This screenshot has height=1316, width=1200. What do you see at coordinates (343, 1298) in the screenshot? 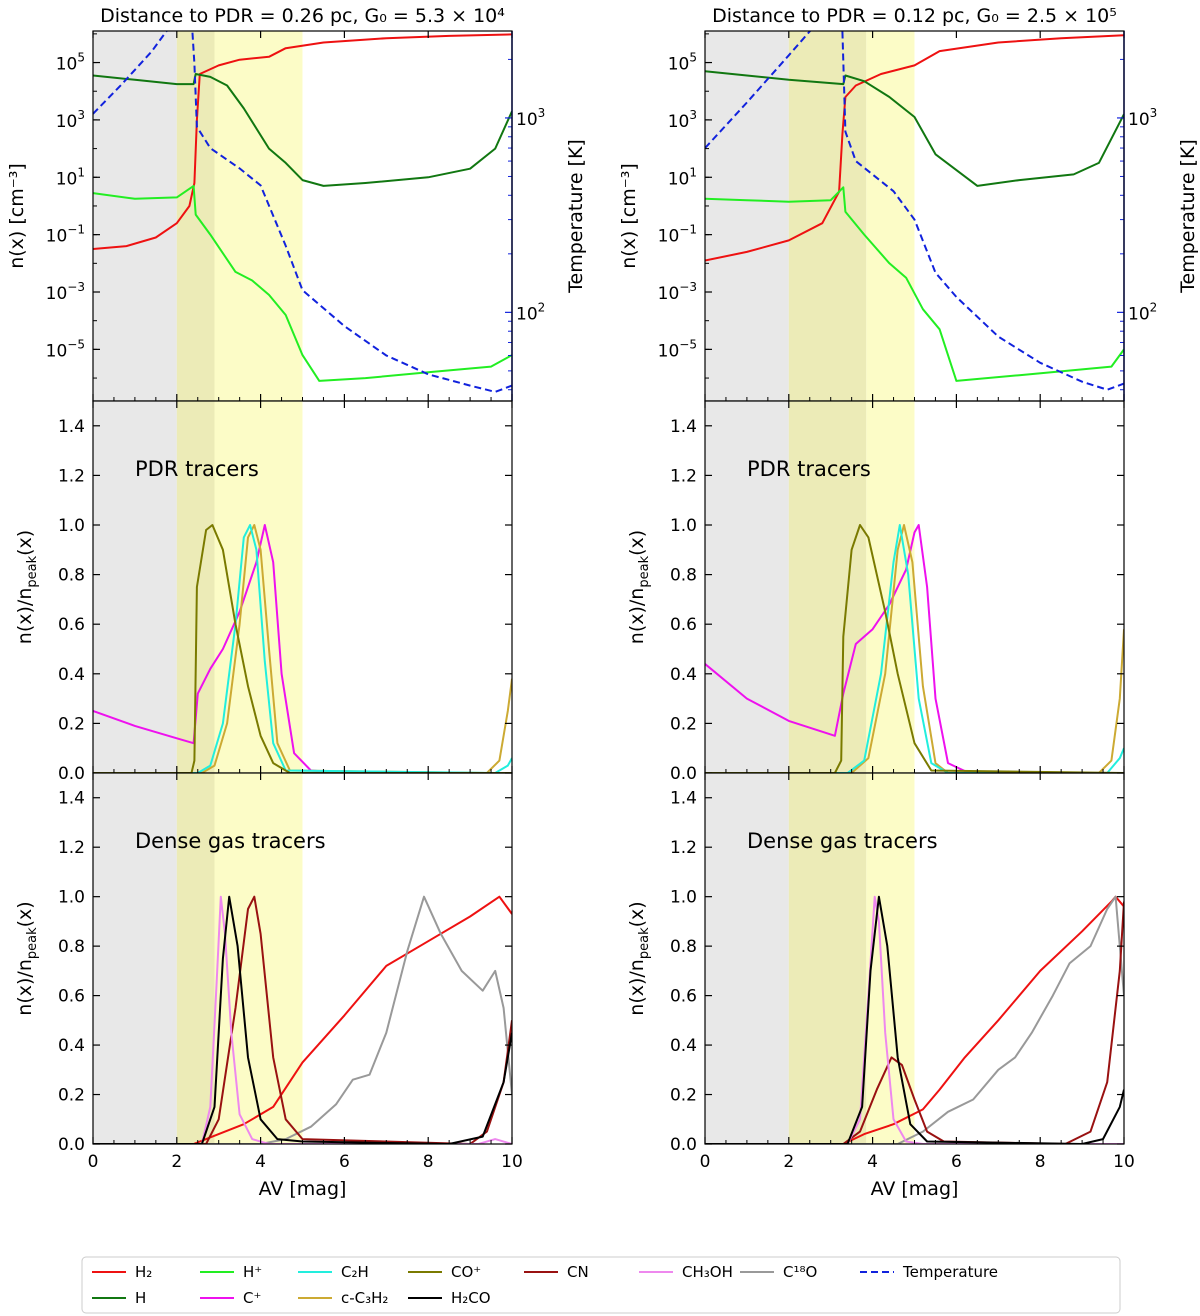
I see `legend-item-cC3H2: c-C₃H₂` at bounding box center [343, 1298].